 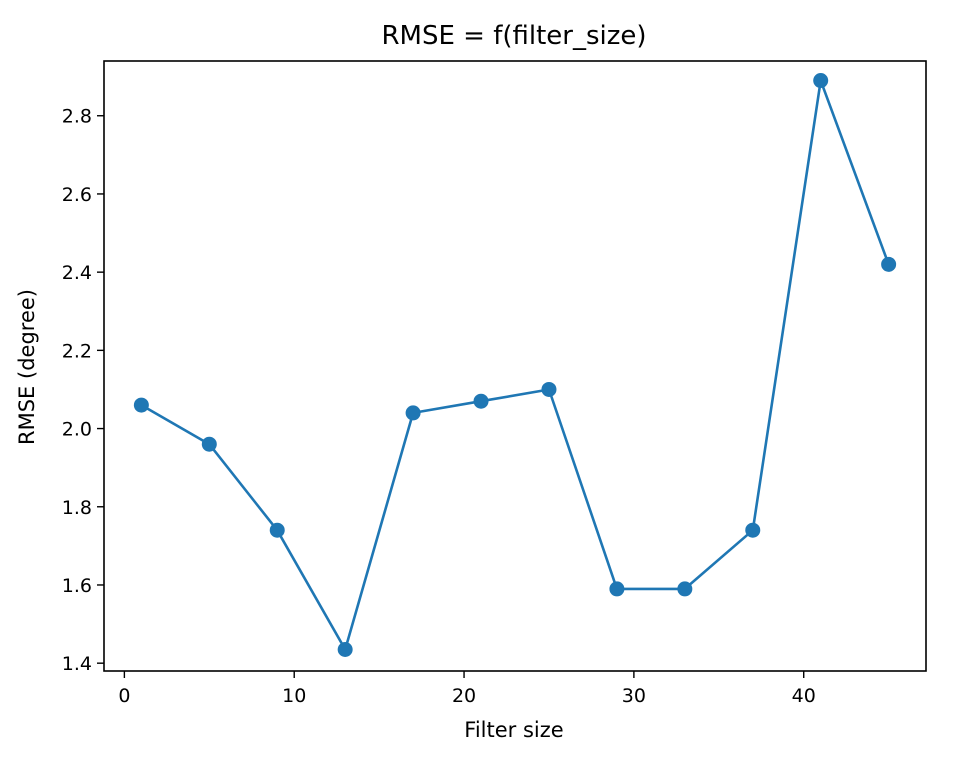 I want to click on y-tick-label: 2.8, so click(x=77, y=117).